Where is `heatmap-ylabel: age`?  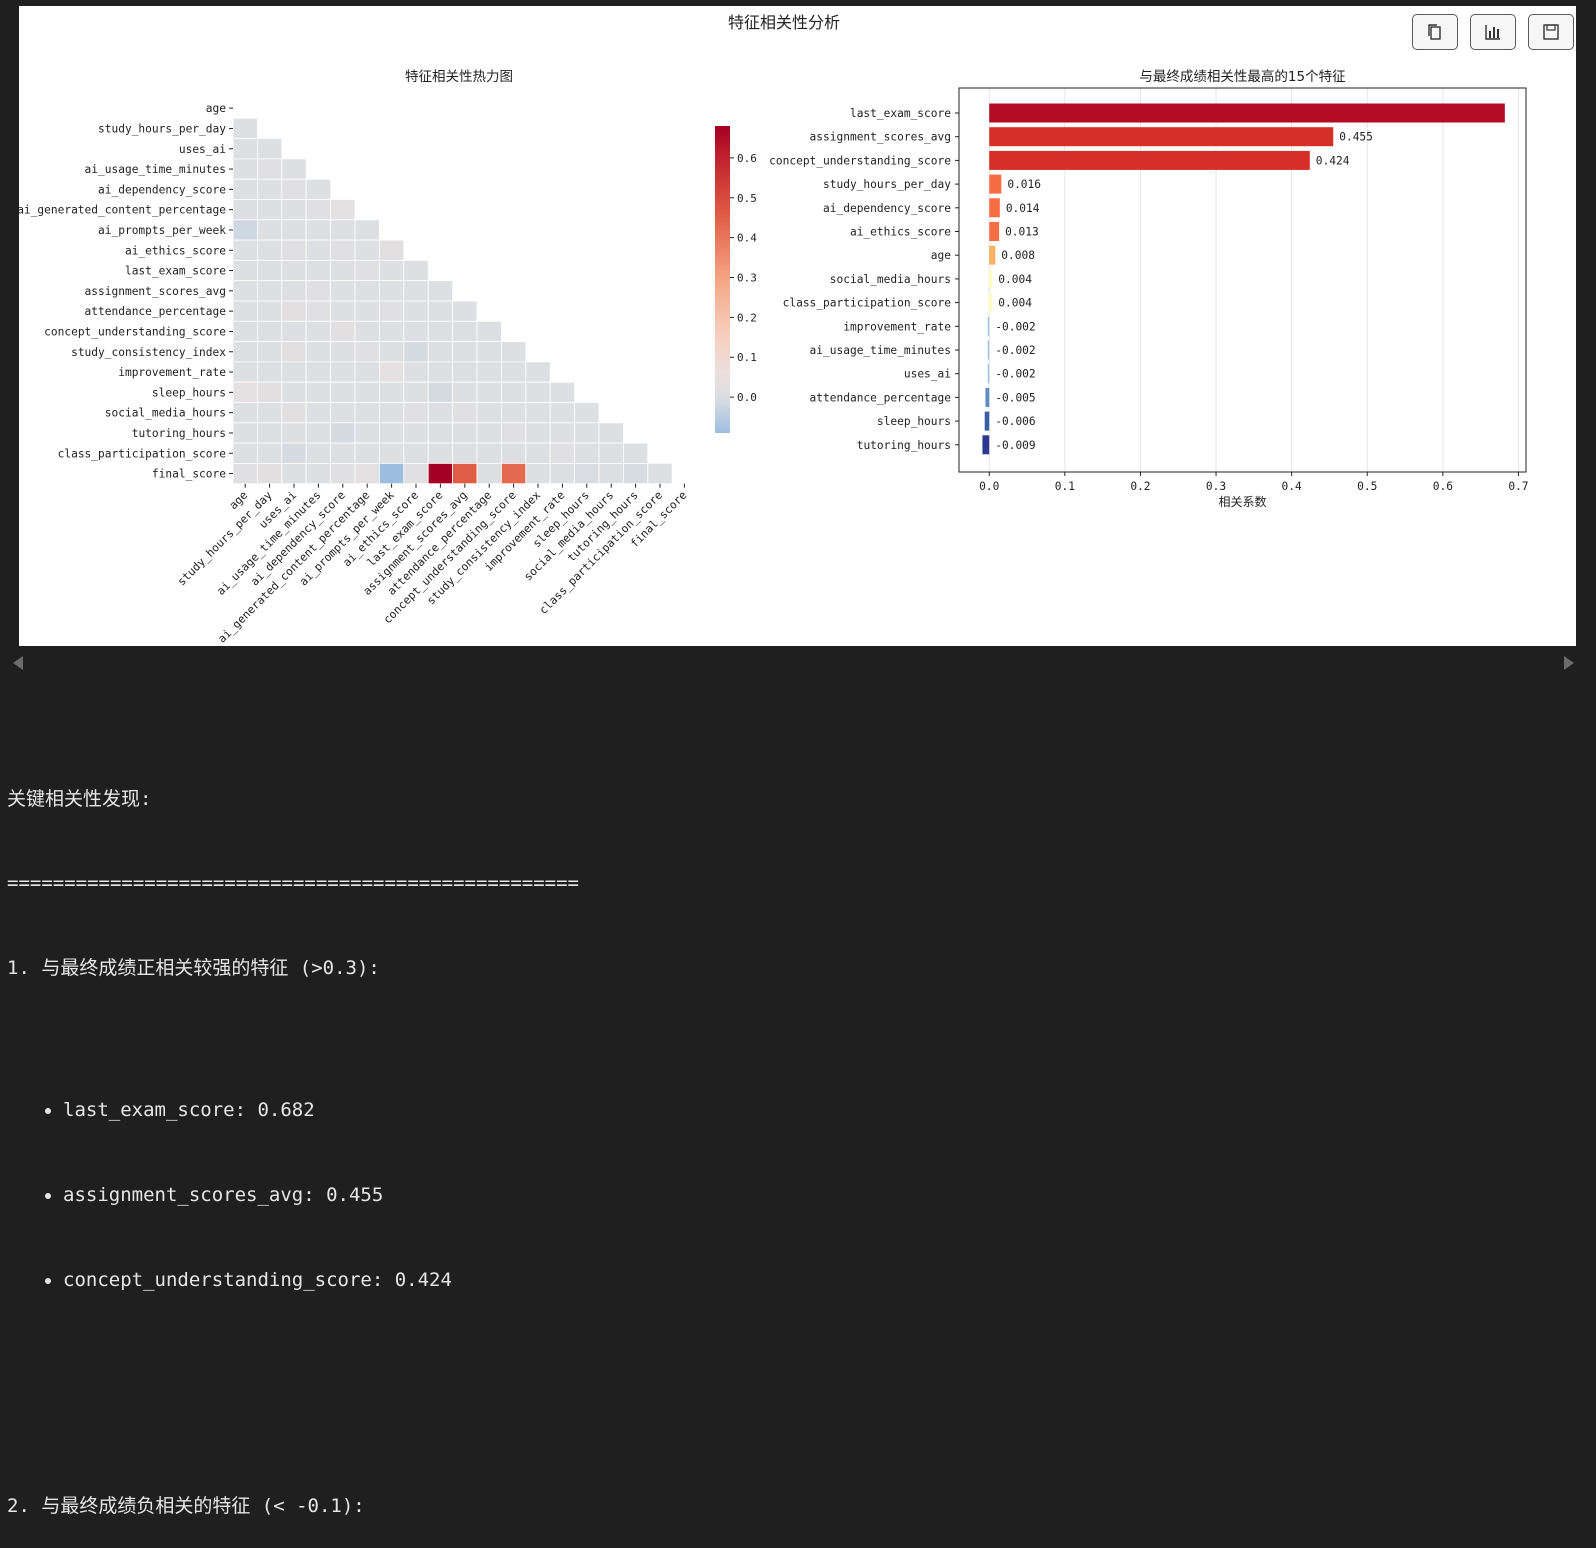 heatmap-ylabel: age is located at coordinates (216, 108).